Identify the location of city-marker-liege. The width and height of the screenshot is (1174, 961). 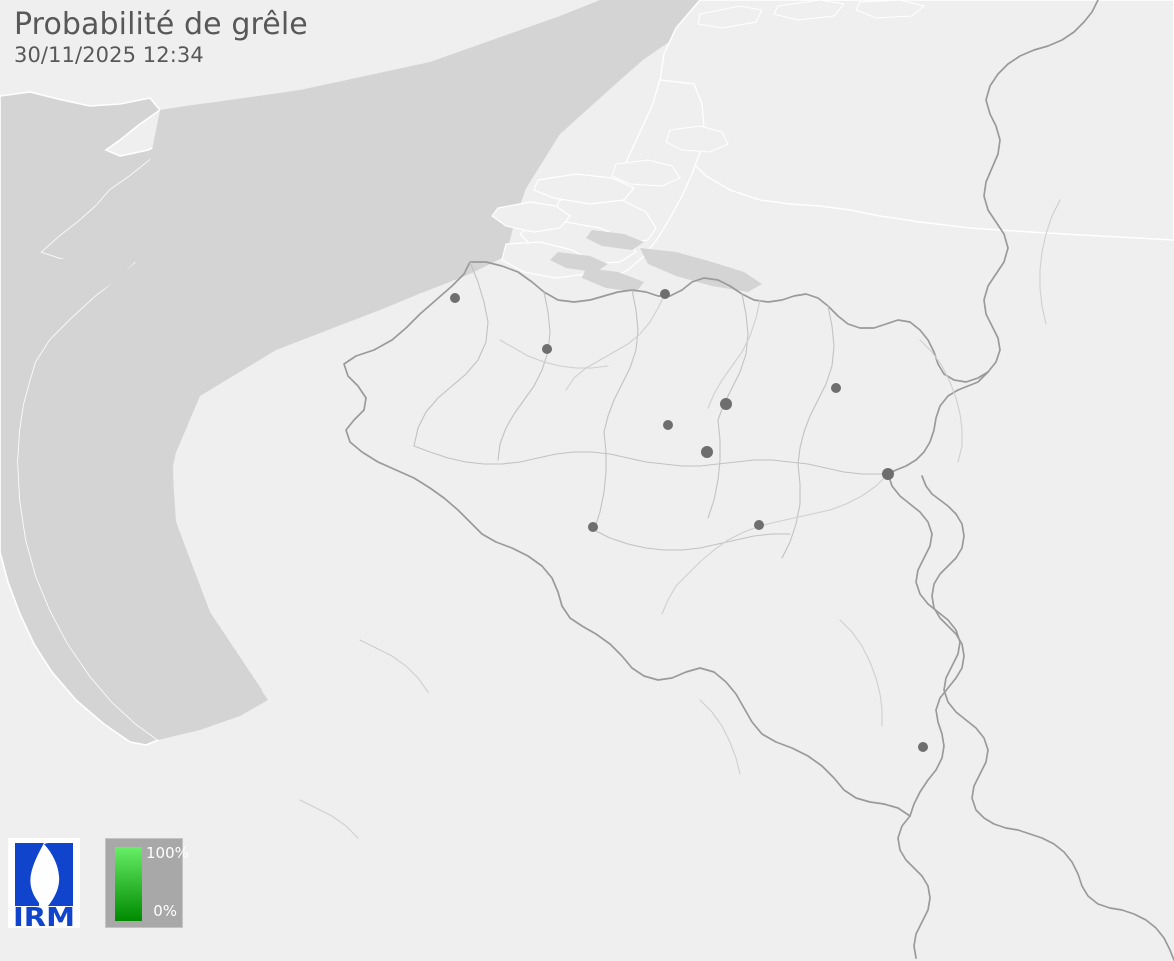
(888, 474).